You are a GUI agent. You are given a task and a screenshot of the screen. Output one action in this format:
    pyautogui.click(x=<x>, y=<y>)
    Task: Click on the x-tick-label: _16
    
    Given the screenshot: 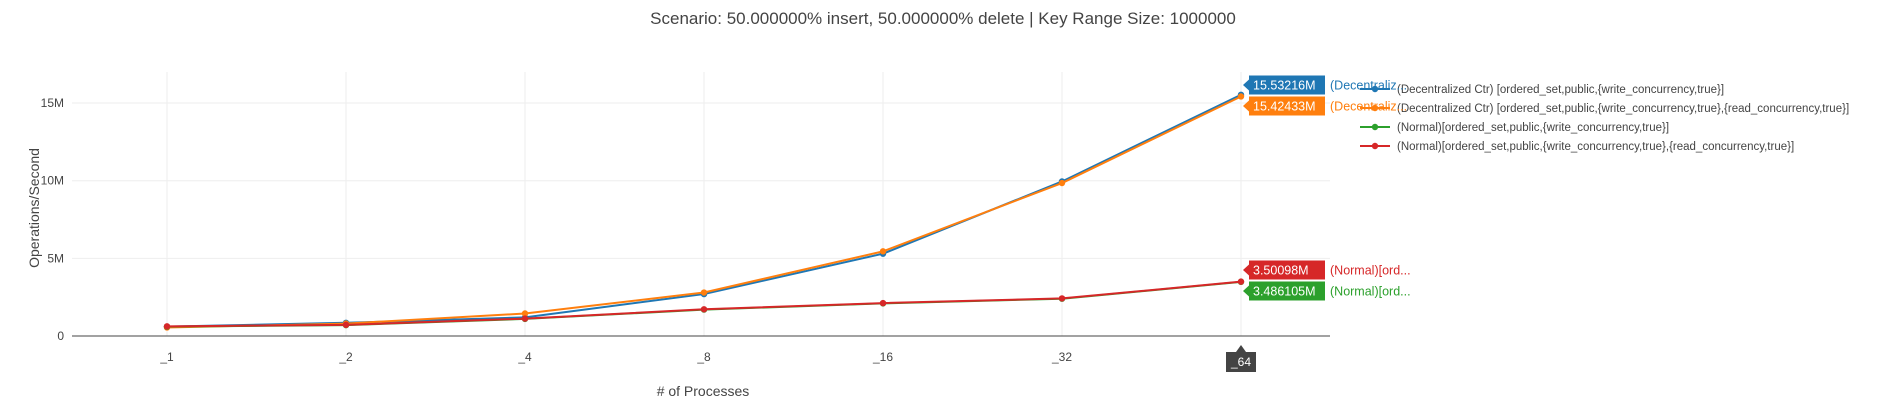 What is the action you would take?
    pyautogui.click(x=882, y=357)
    